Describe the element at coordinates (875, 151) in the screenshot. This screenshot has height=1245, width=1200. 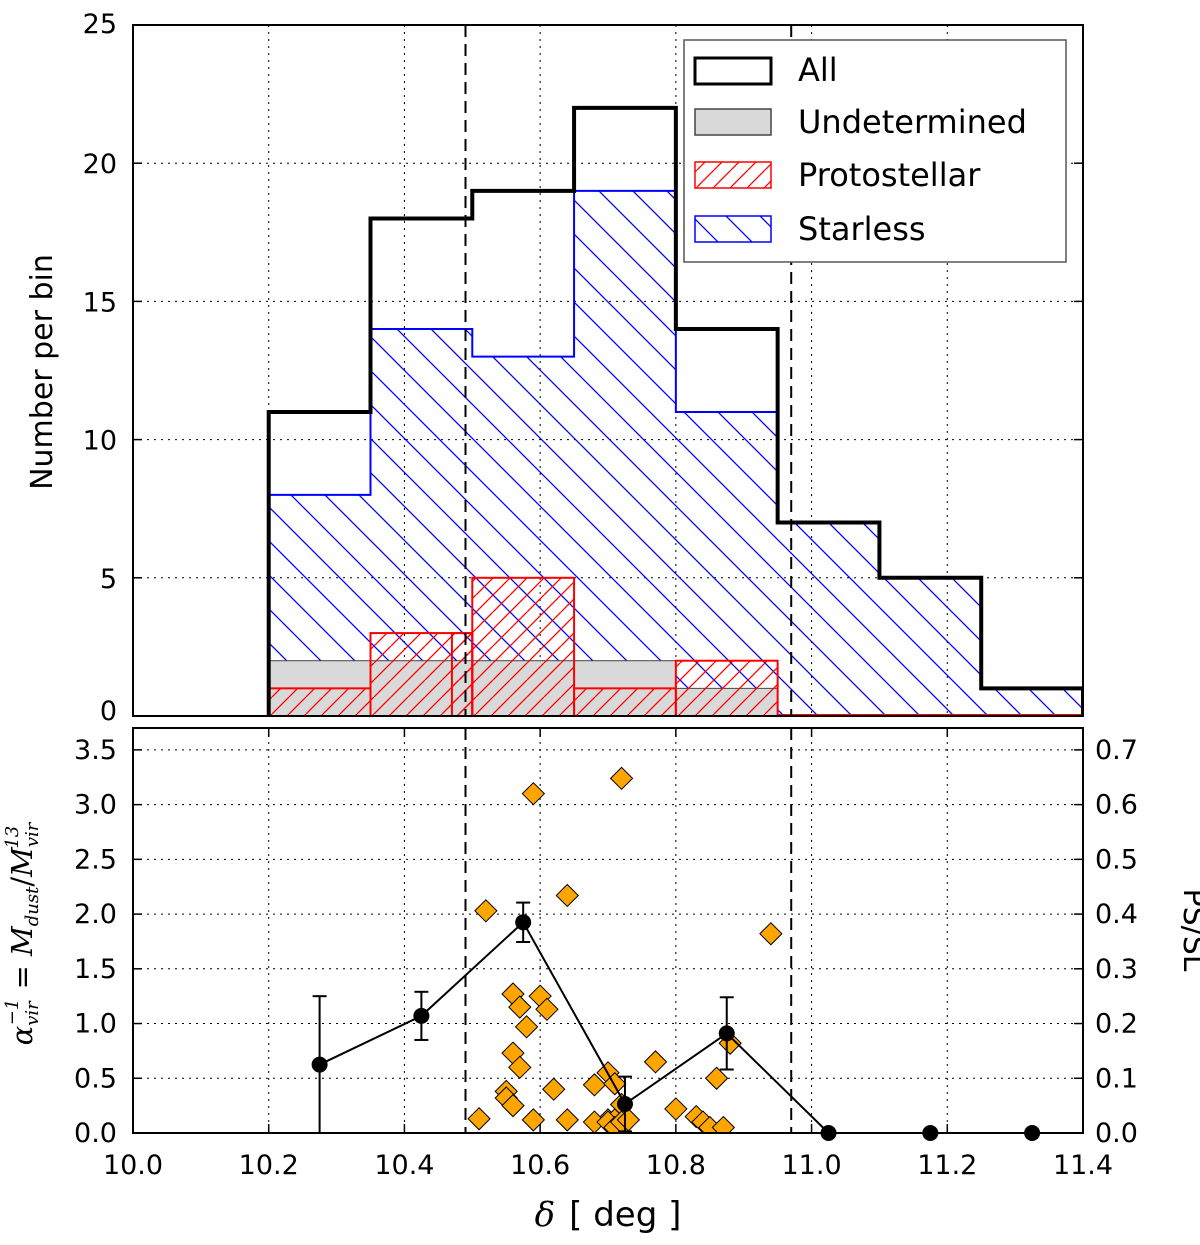
I see `legend: All Undetermined Protostellar Starless` at that location.